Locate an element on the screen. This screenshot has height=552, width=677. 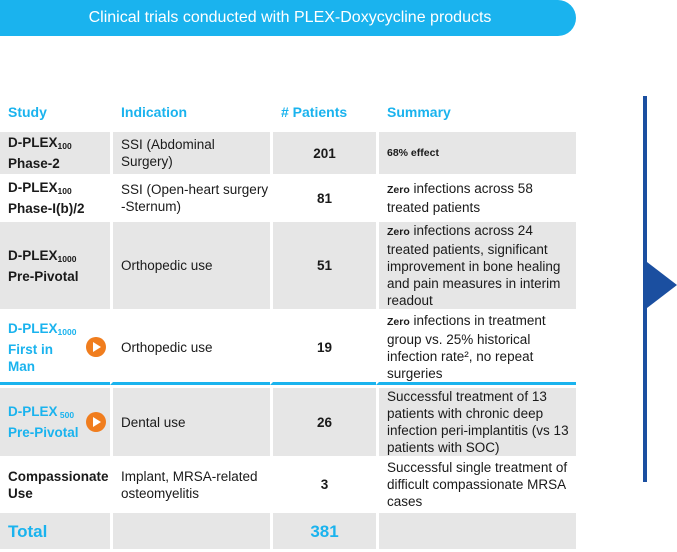
patients-cell: 19 is located at coordinates (323, 348).